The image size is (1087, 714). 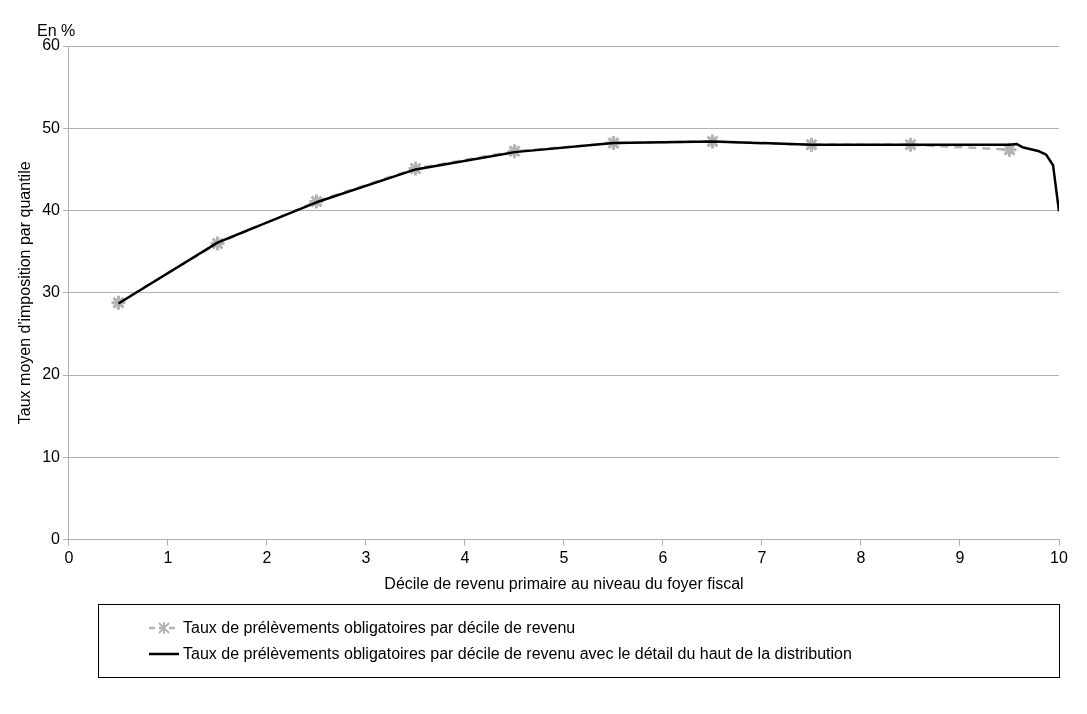 What do you see at coordinates (267, 557) in the screenshot?
I see `x-tick-label: 2` at bounding box center [267, 557].